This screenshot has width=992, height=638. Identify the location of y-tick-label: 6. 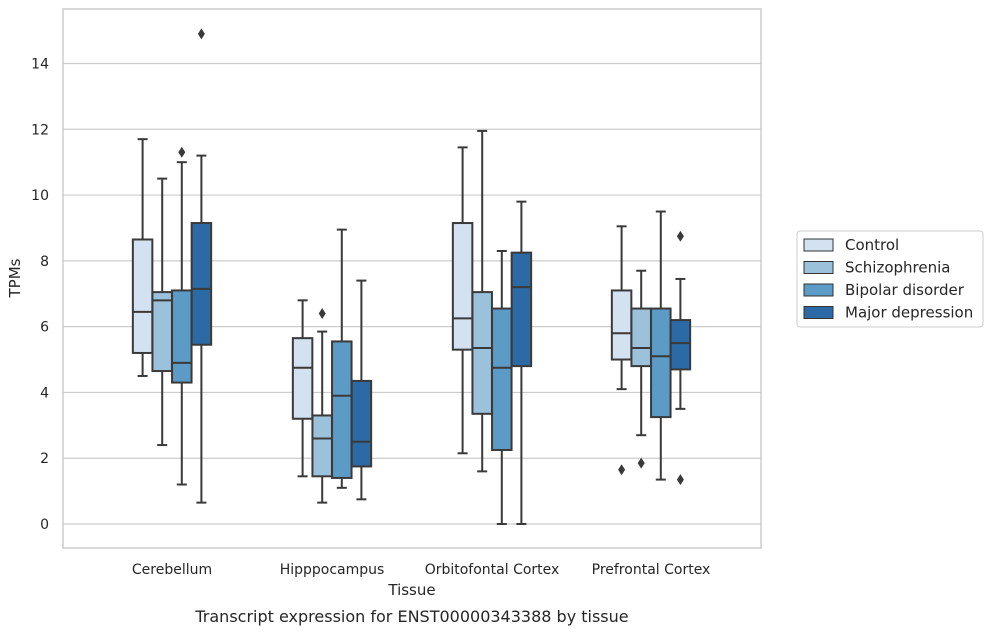
(44, 328).